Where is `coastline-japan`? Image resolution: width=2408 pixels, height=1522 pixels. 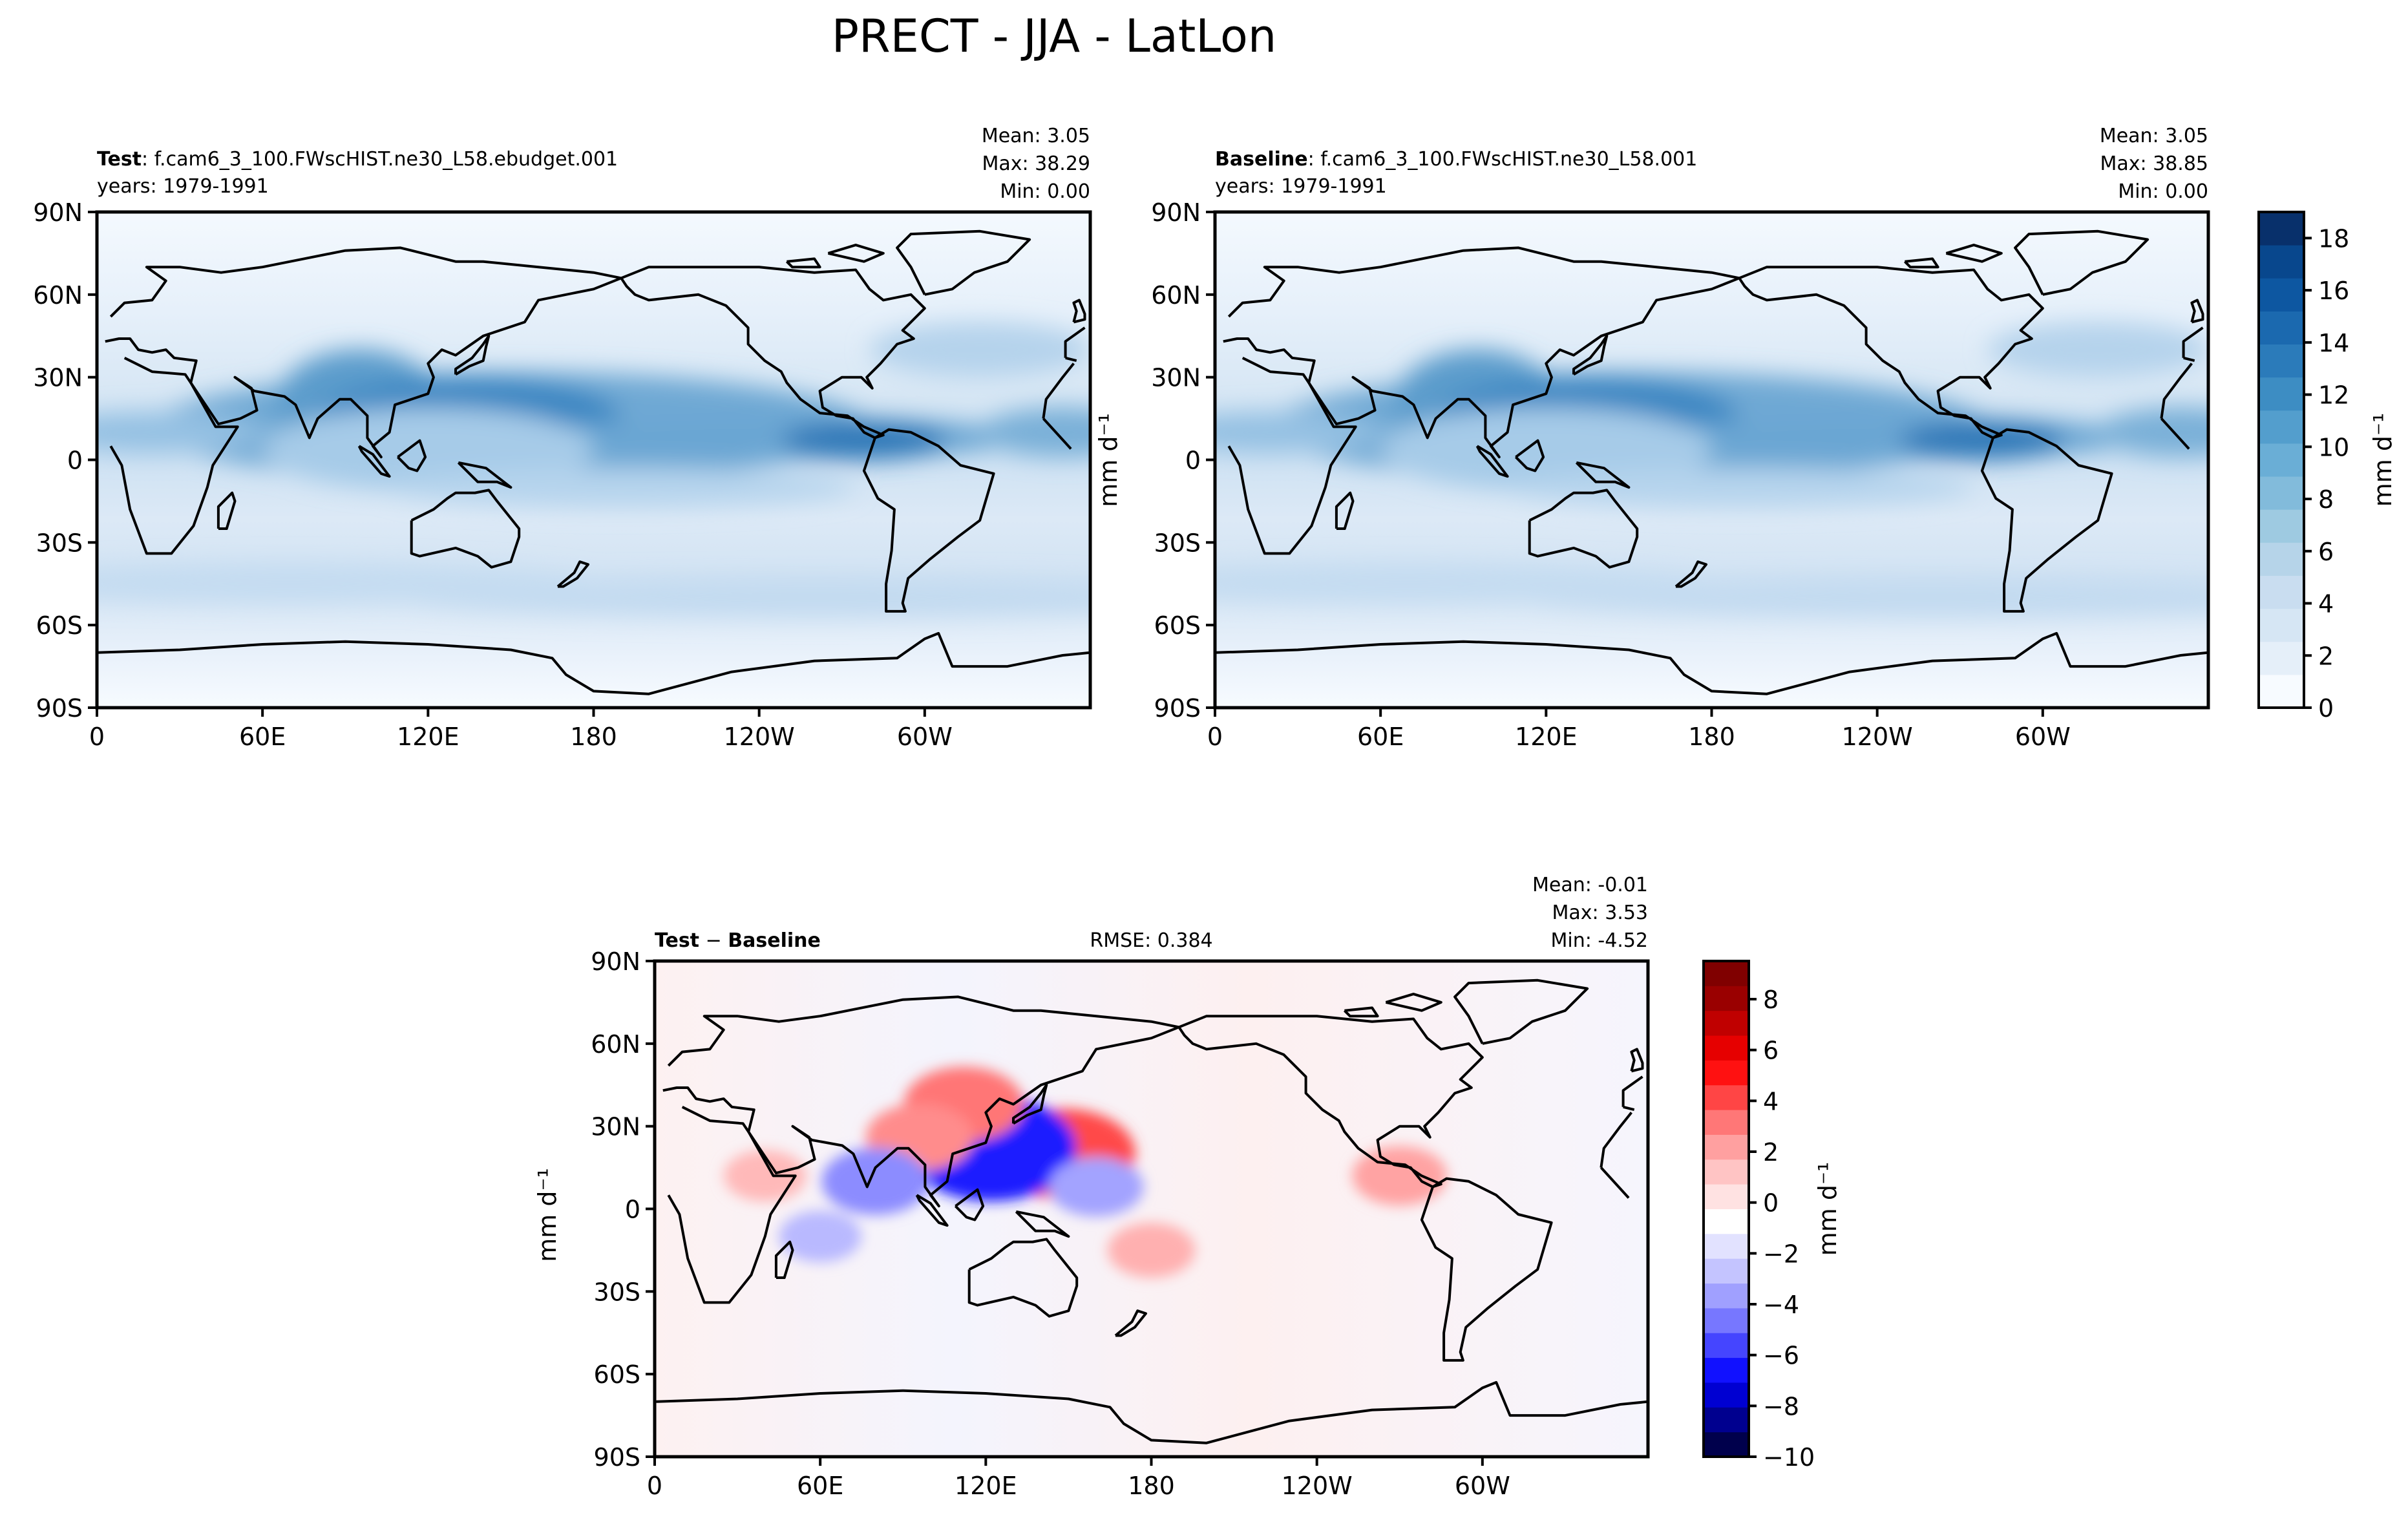
coastline-japan is located at coordinates (1030, 1104).